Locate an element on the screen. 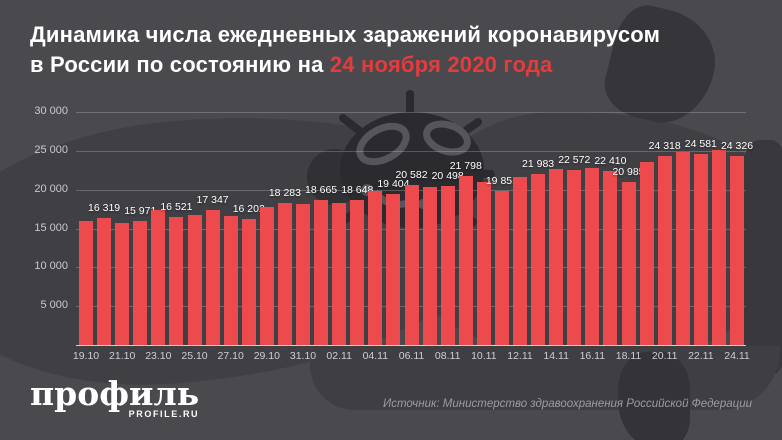  profil-logo-url: PROFILE.RU is located at coordinates (164, 414).